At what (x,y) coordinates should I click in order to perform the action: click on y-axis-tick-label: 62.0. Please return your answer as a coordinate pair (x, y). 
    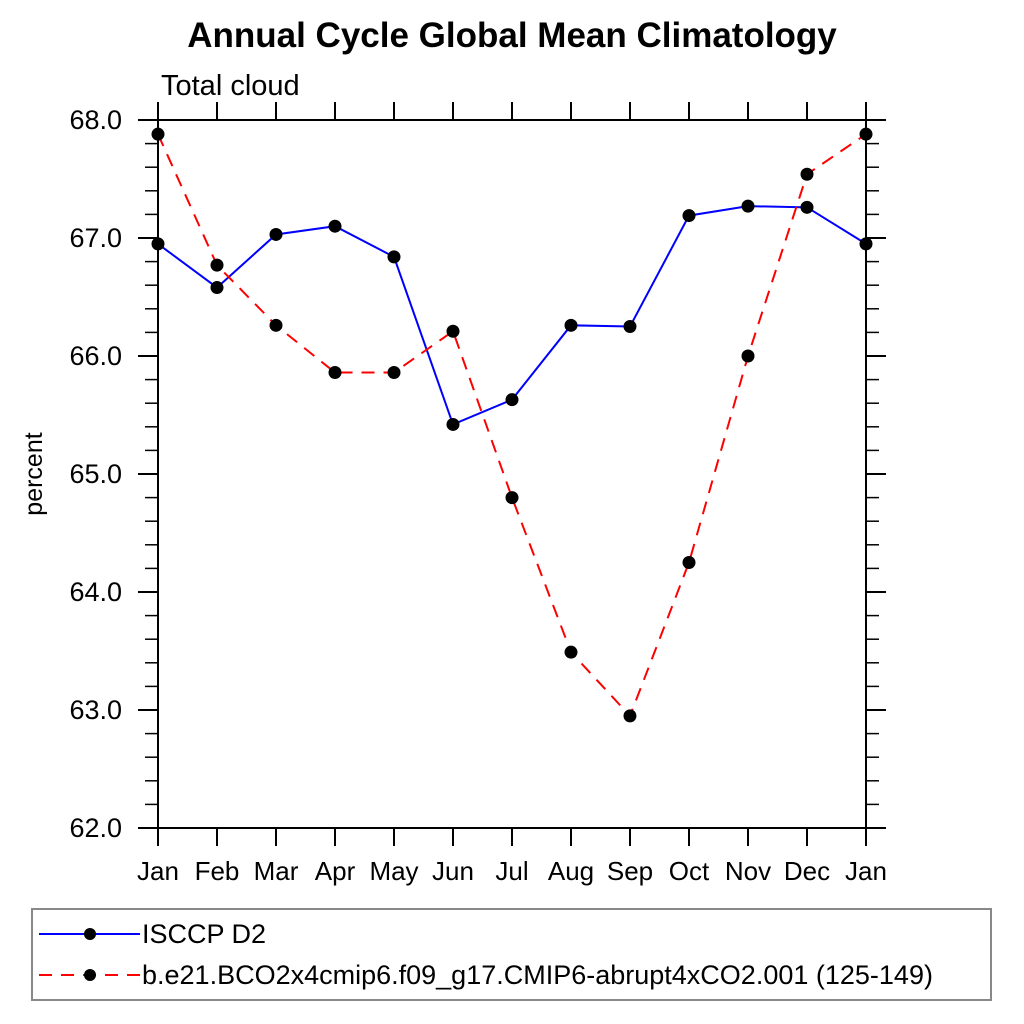
    Looking at the image, I should click on (95, 828).